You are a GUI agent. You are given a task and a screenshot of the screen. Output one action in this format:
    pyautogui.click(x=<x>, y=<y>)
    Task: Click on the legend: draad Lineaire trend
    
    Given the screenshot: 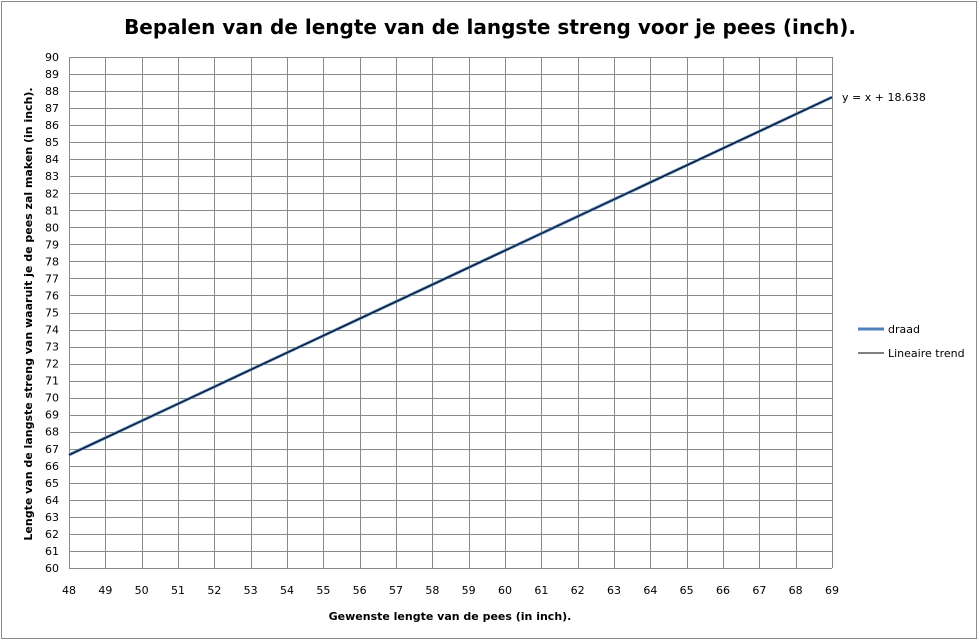 What is the action you would take?
    pyautogui.click(x=911, y=341)
    